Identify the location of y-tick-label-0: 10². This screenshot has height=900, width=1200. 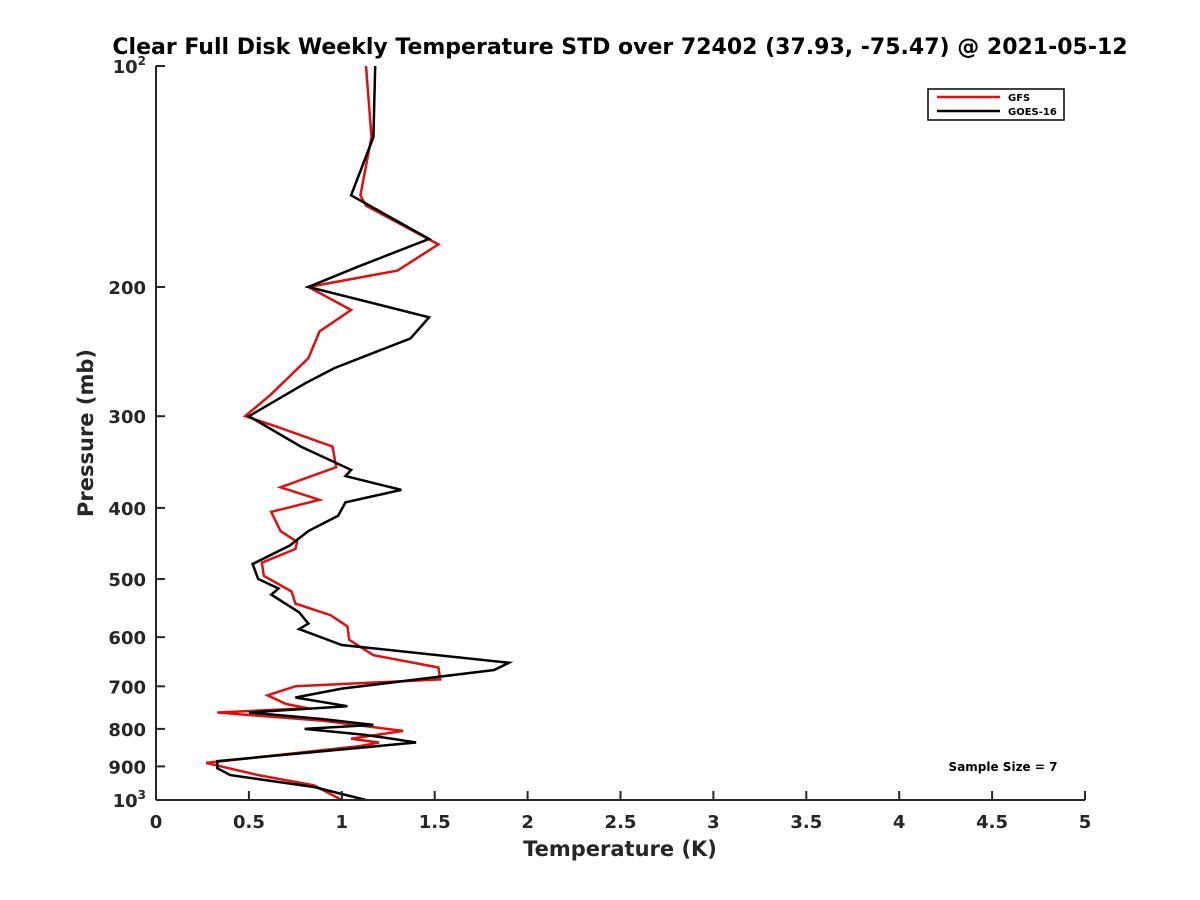
(129, 66).